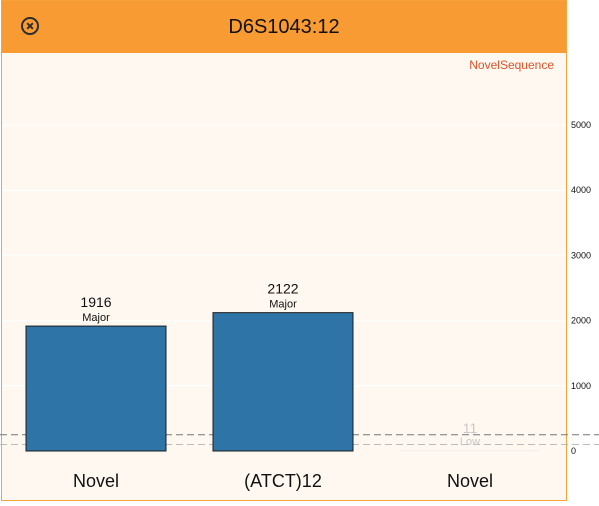 The width and height of the screenshot is (599, 506). I want to click on y-tick-label: 1000, so click(581, 386).